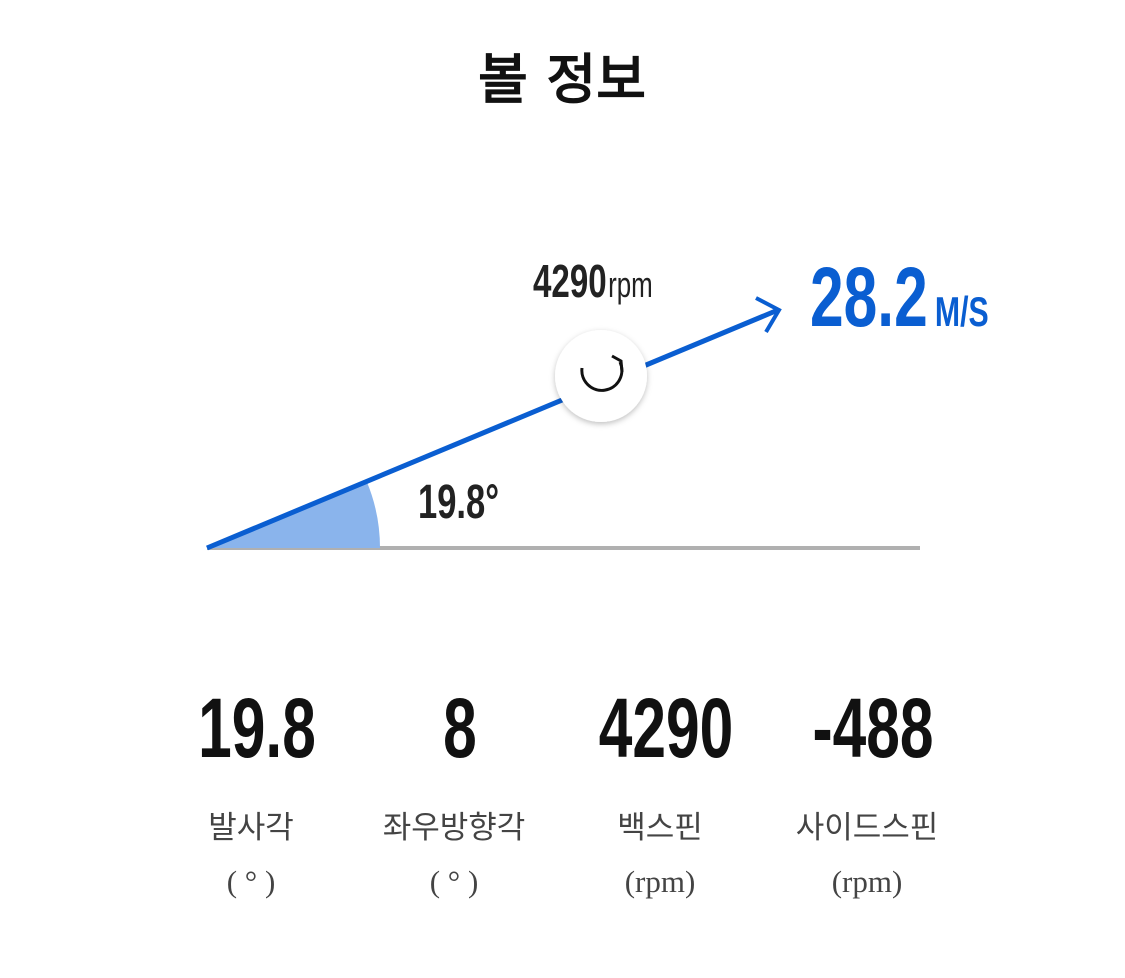  Describe the element at coordinates (630, 285) in the screenshot. I see `spin-unit: rpm` at that location.